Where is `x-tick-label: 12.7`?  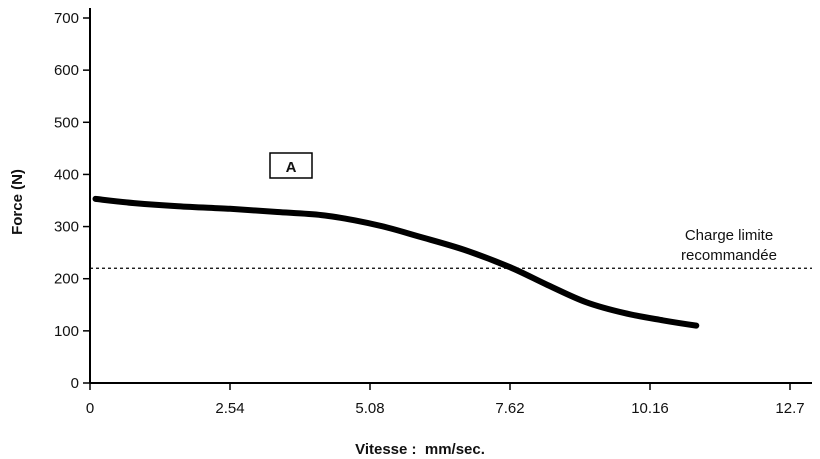 x-tick-label: 12.7 is located at coordinates (789, 408).